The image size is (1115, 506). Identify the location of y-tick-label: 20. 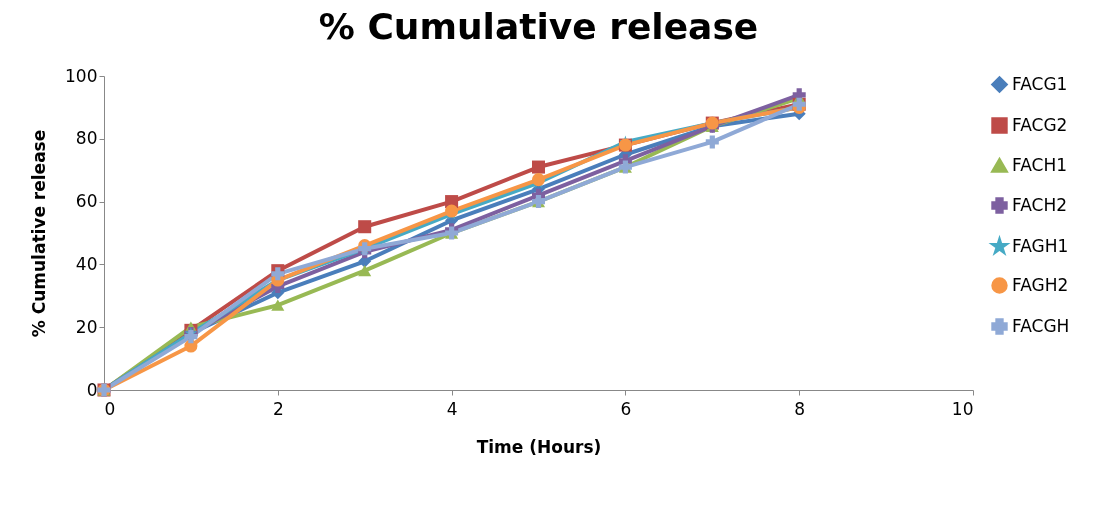
(86, 326).